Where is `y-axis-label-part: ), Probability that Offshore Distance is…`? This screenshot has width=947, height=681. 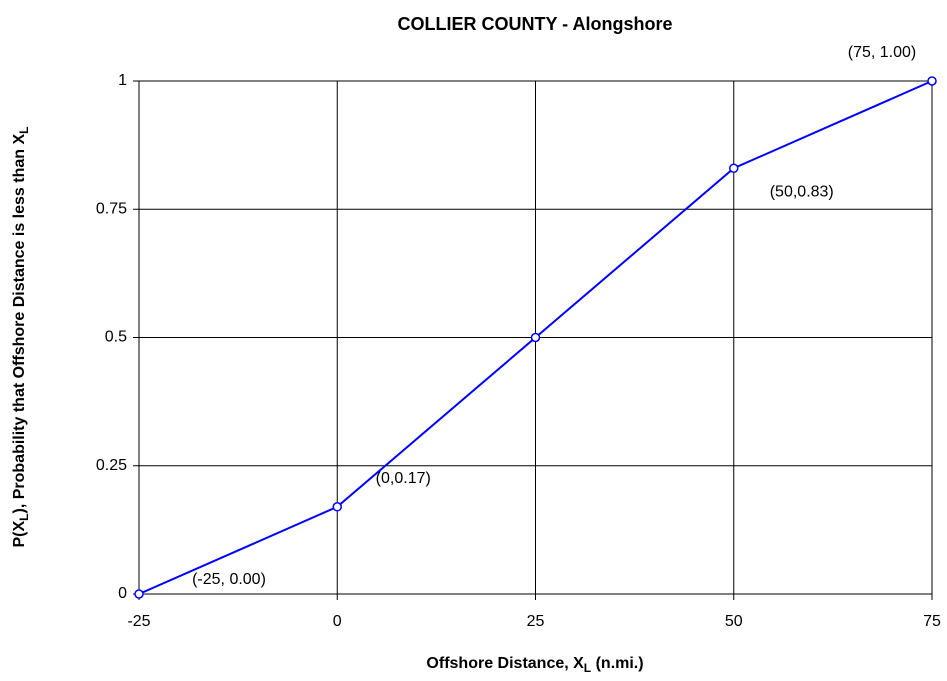
y-axis-label-part: ), Probability that Offshore Distance is… is located at coordinates (19, 324).